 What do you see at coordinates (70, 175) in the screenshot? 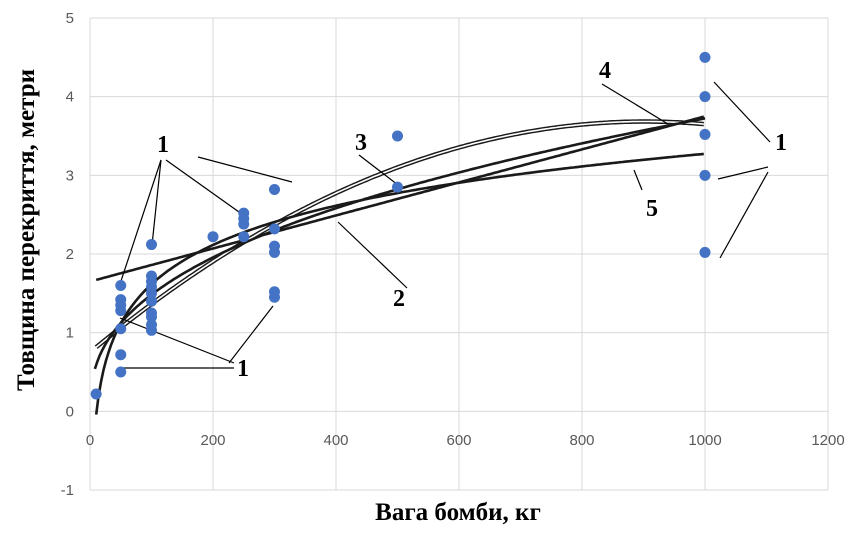
I see `y-tick-label: 3` at bounding box center [70, 175].